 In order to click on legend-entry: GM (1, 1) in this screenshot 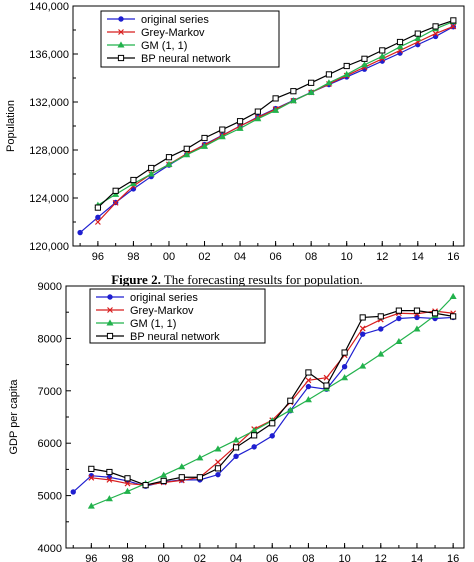, I will do `click(136, 324)`.